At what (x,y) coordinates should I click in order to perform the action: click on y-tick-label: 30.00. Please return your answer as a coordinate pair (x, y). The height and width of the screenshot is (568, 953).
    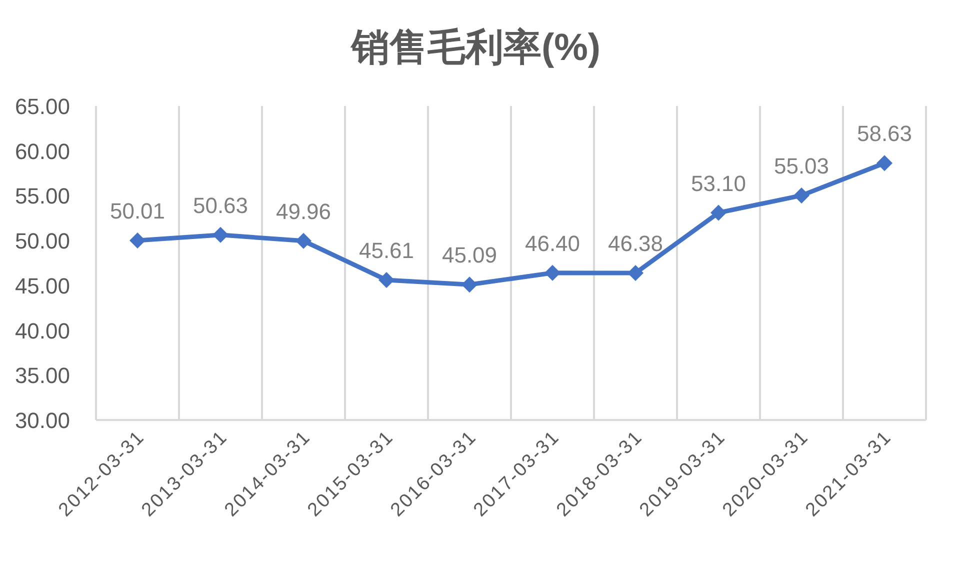
    Looking at the image, I should click on (42, 420).